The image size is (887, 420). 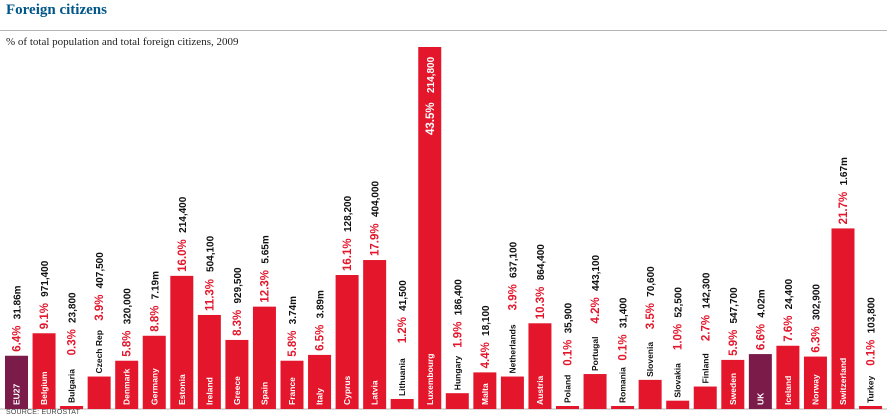 What do you see at coordinates (375, 334) in the screenshot?
I see `bar-latvia` at bounding box center [375, 334].